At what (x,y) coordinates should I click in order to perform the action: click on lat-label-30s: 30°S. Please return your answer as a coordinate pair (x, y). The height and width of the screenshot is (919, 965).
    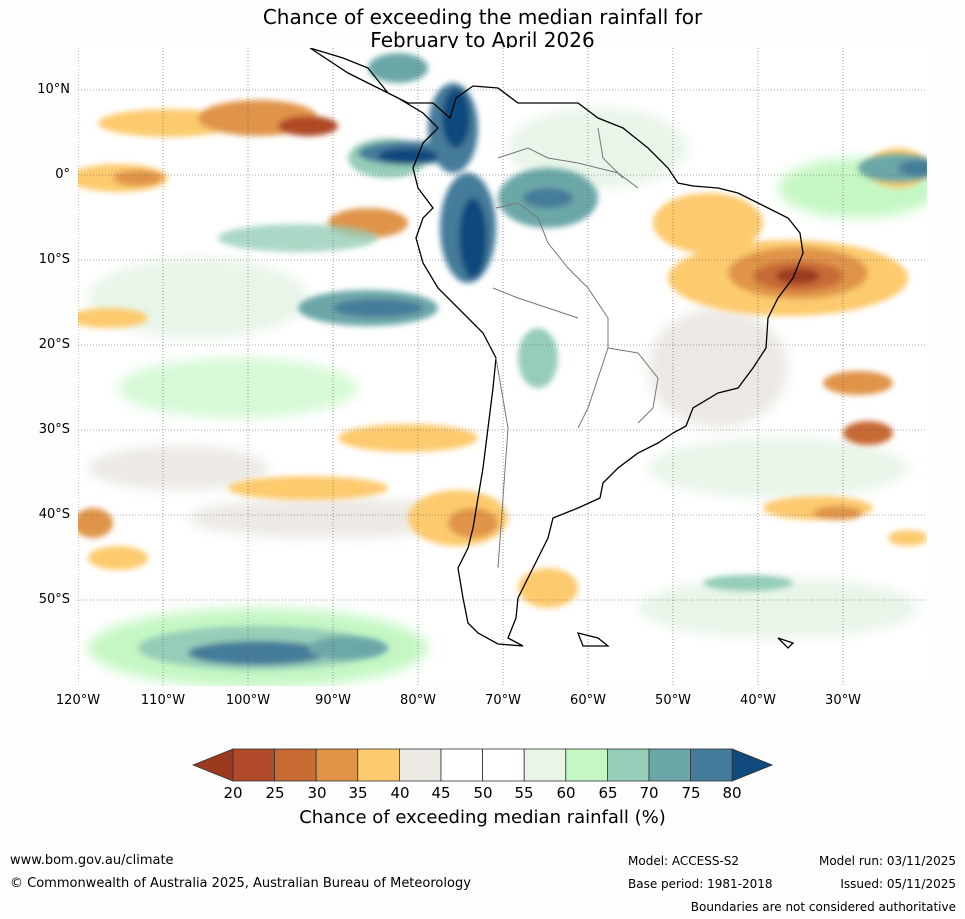
    Looking at the image, I should click on (54, 429).